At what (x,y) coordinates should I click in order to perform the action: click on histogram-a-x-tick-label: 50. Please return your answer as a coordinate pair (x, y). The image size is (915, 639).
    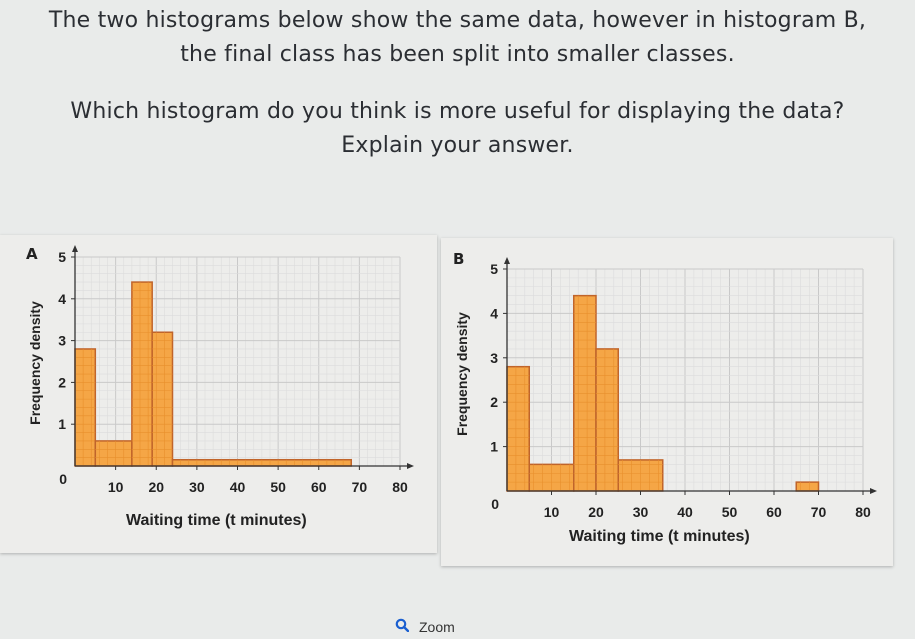
    Looking at the image, I should click on (278, 487).